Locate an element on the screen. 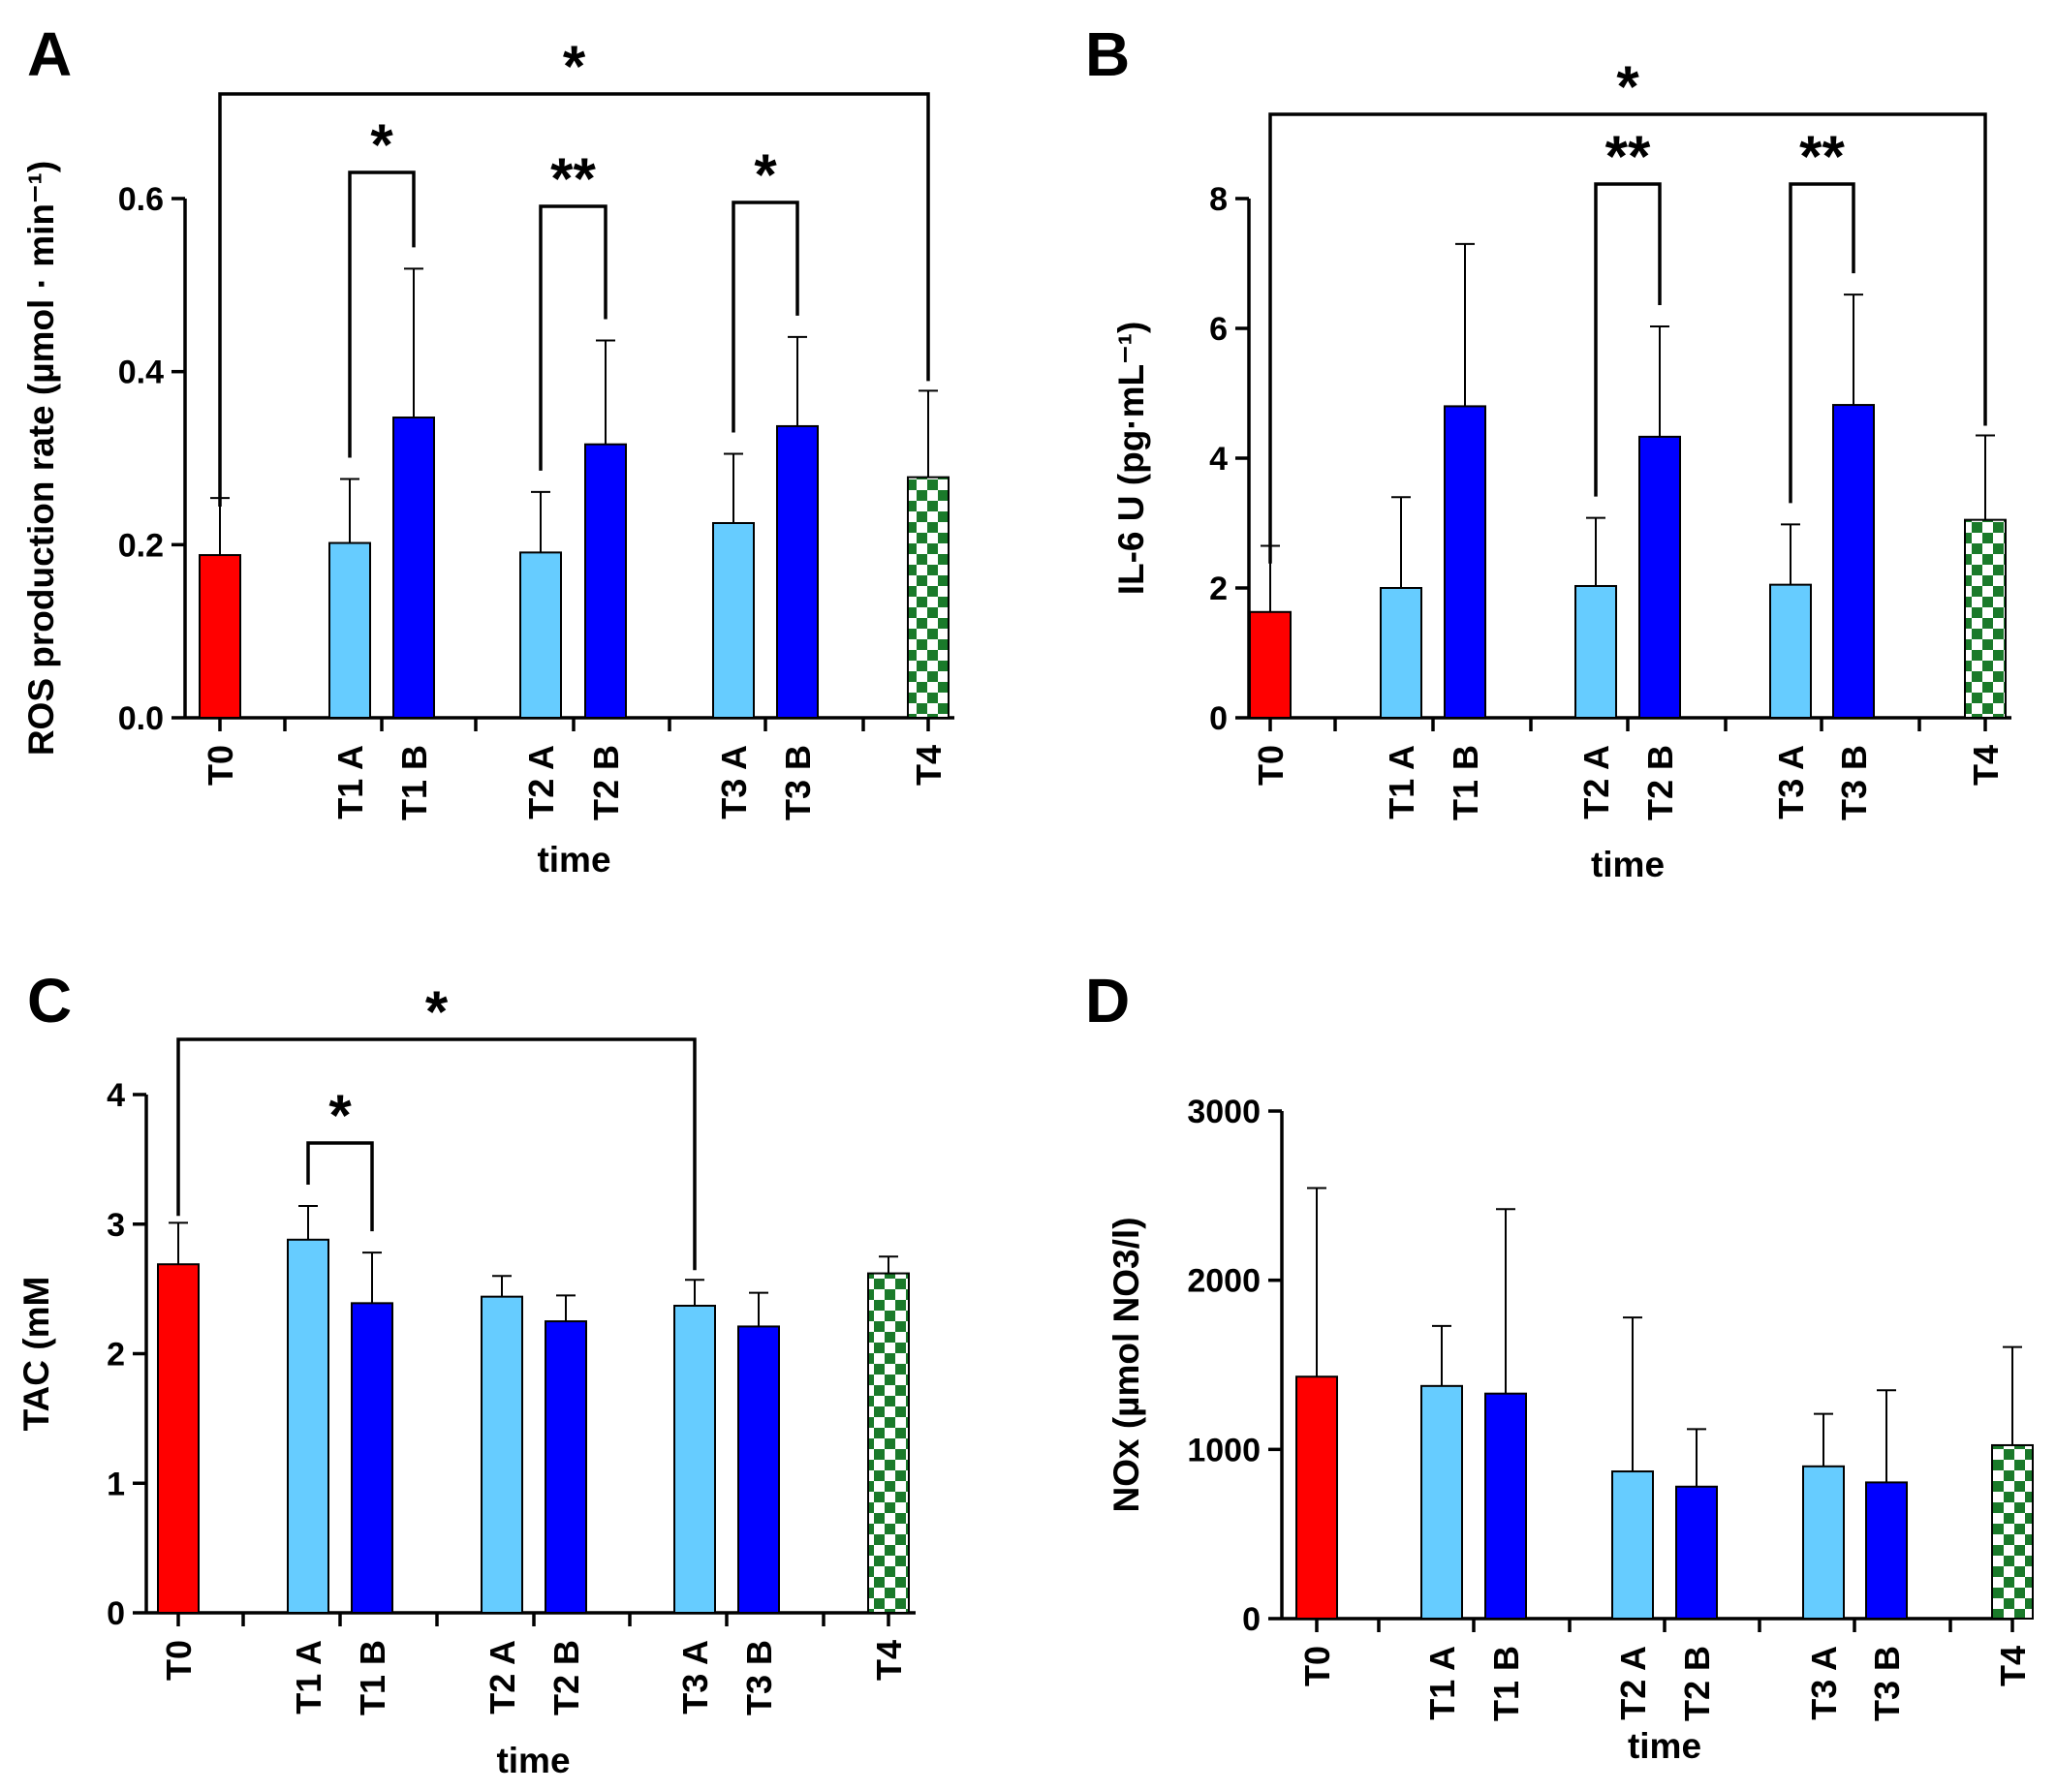  y-axis-title: NOx (µmol NO3/l) is located at coordinates (1126, 1364).